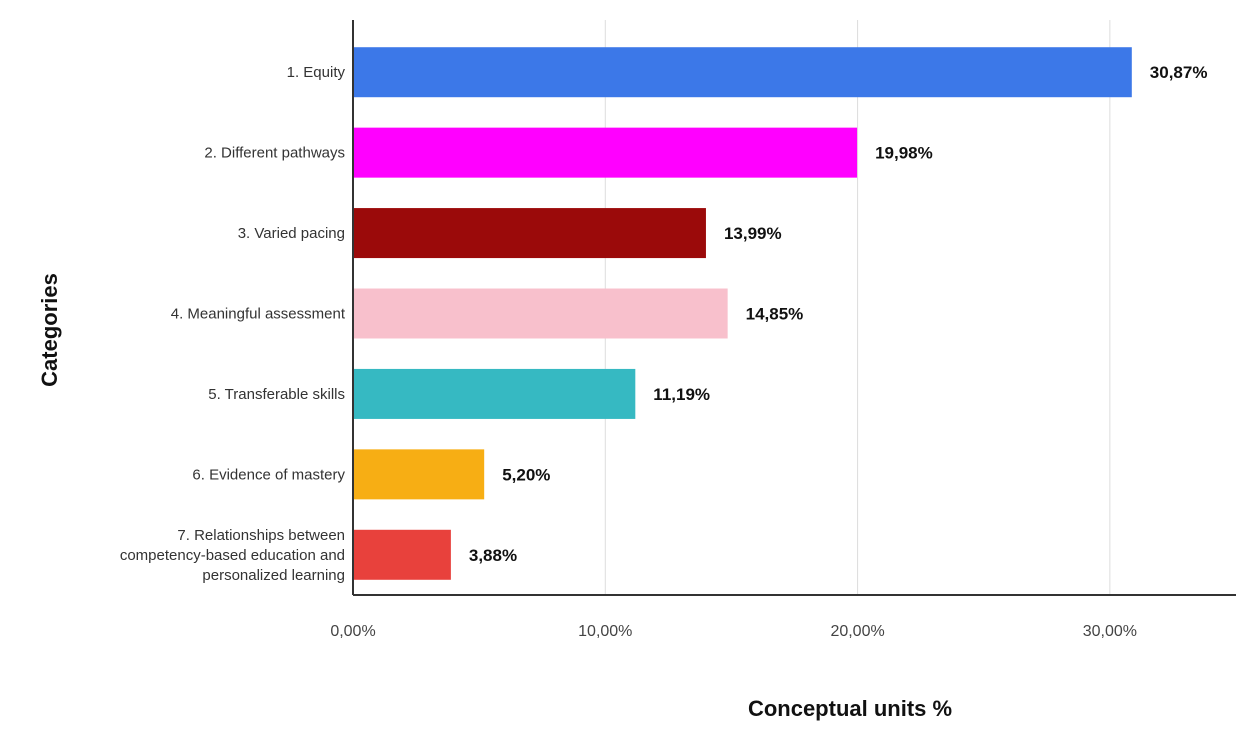 This screenshot has height=730, width=1236. What do you see at coordinates (1179, 72) in the screenshot?
I see `bar-value-label: 30,87%` at bounding box center [1179, 72].